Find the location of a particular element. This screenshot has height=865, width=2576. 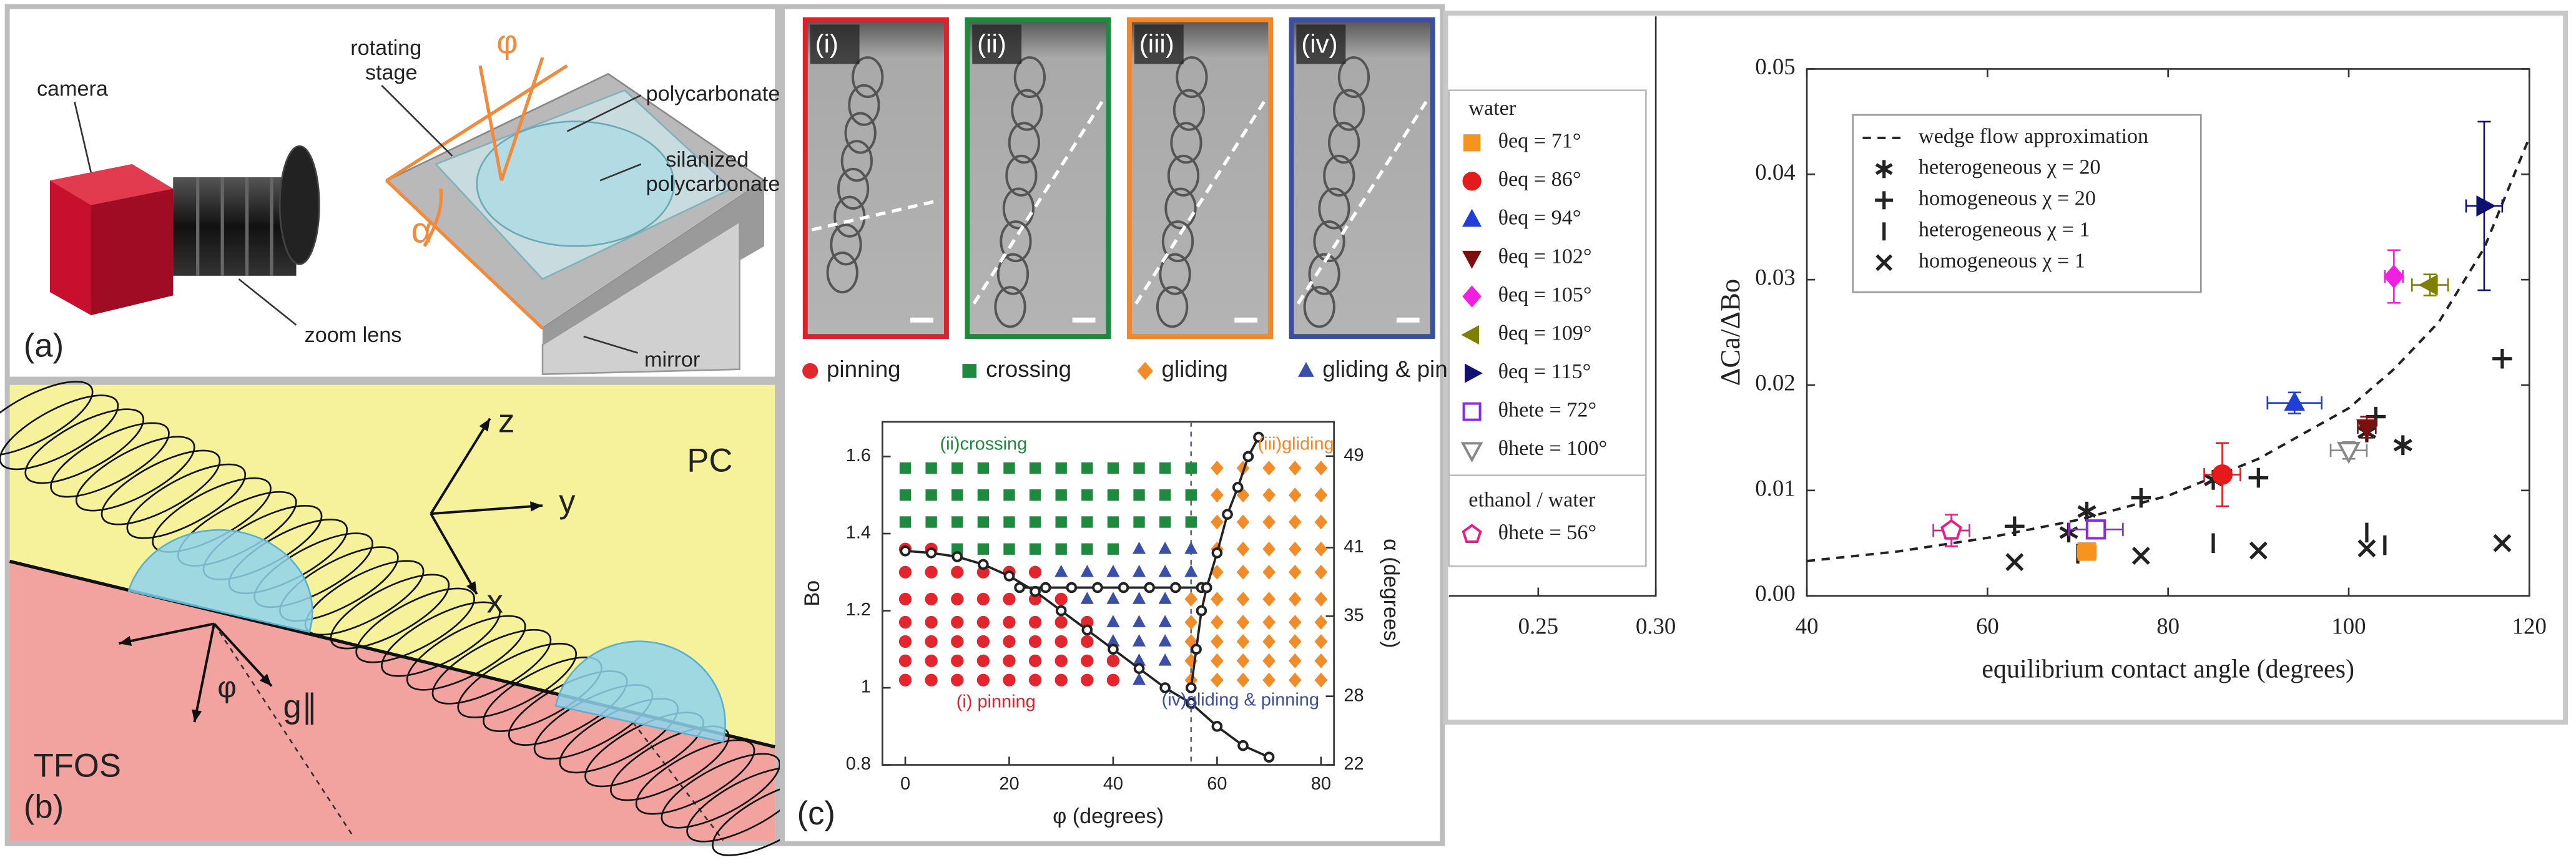

camera-side is located at coordinates (132, 252).